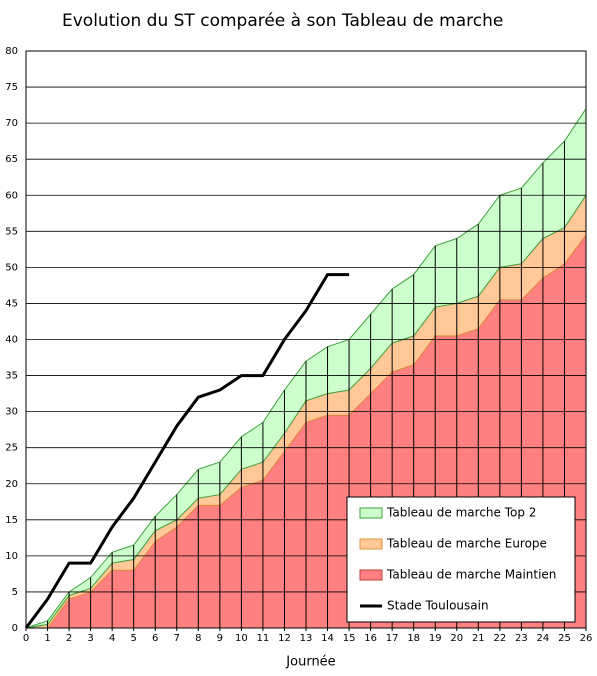 The image size is (597, 676). I want to click on y-tick-label: 0, so click(15, 628).